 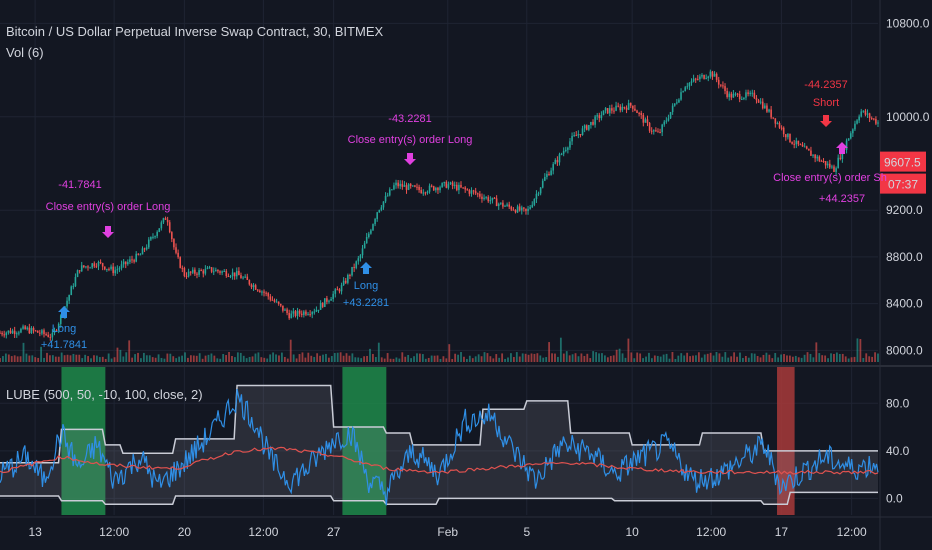 What do you see at coordinates (526, 532) in the screenshot?
I see `time-tick-label: 5` at bounding box center [526, 532].